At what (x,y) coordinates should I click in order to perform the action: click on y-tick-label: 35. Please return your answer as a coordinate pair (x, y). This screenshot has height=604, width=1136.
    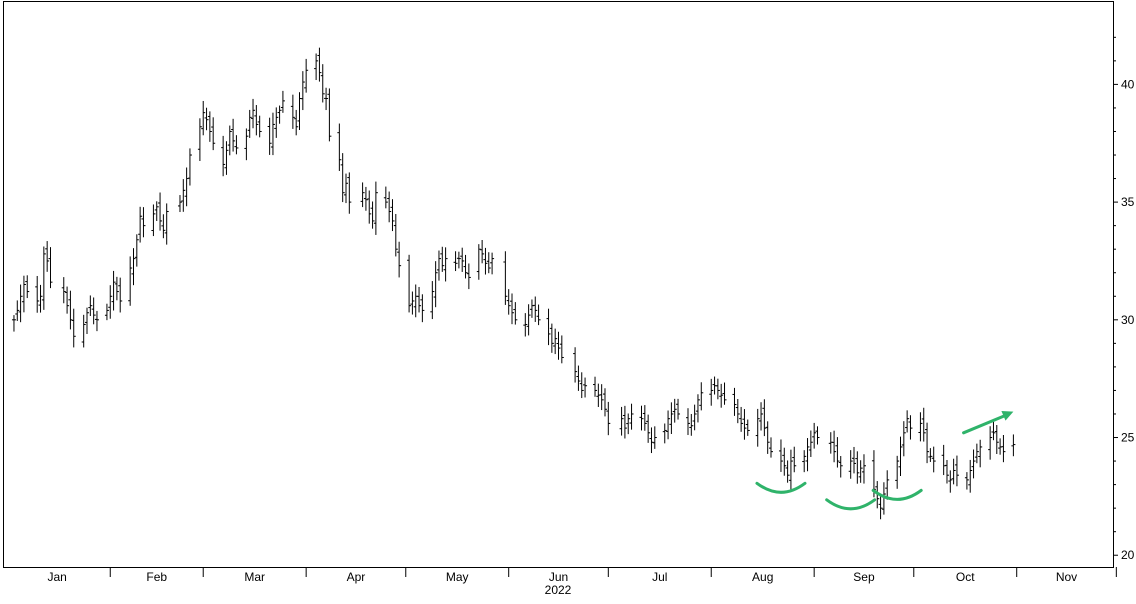
    Looking at the image, I should click on (1128, 202).